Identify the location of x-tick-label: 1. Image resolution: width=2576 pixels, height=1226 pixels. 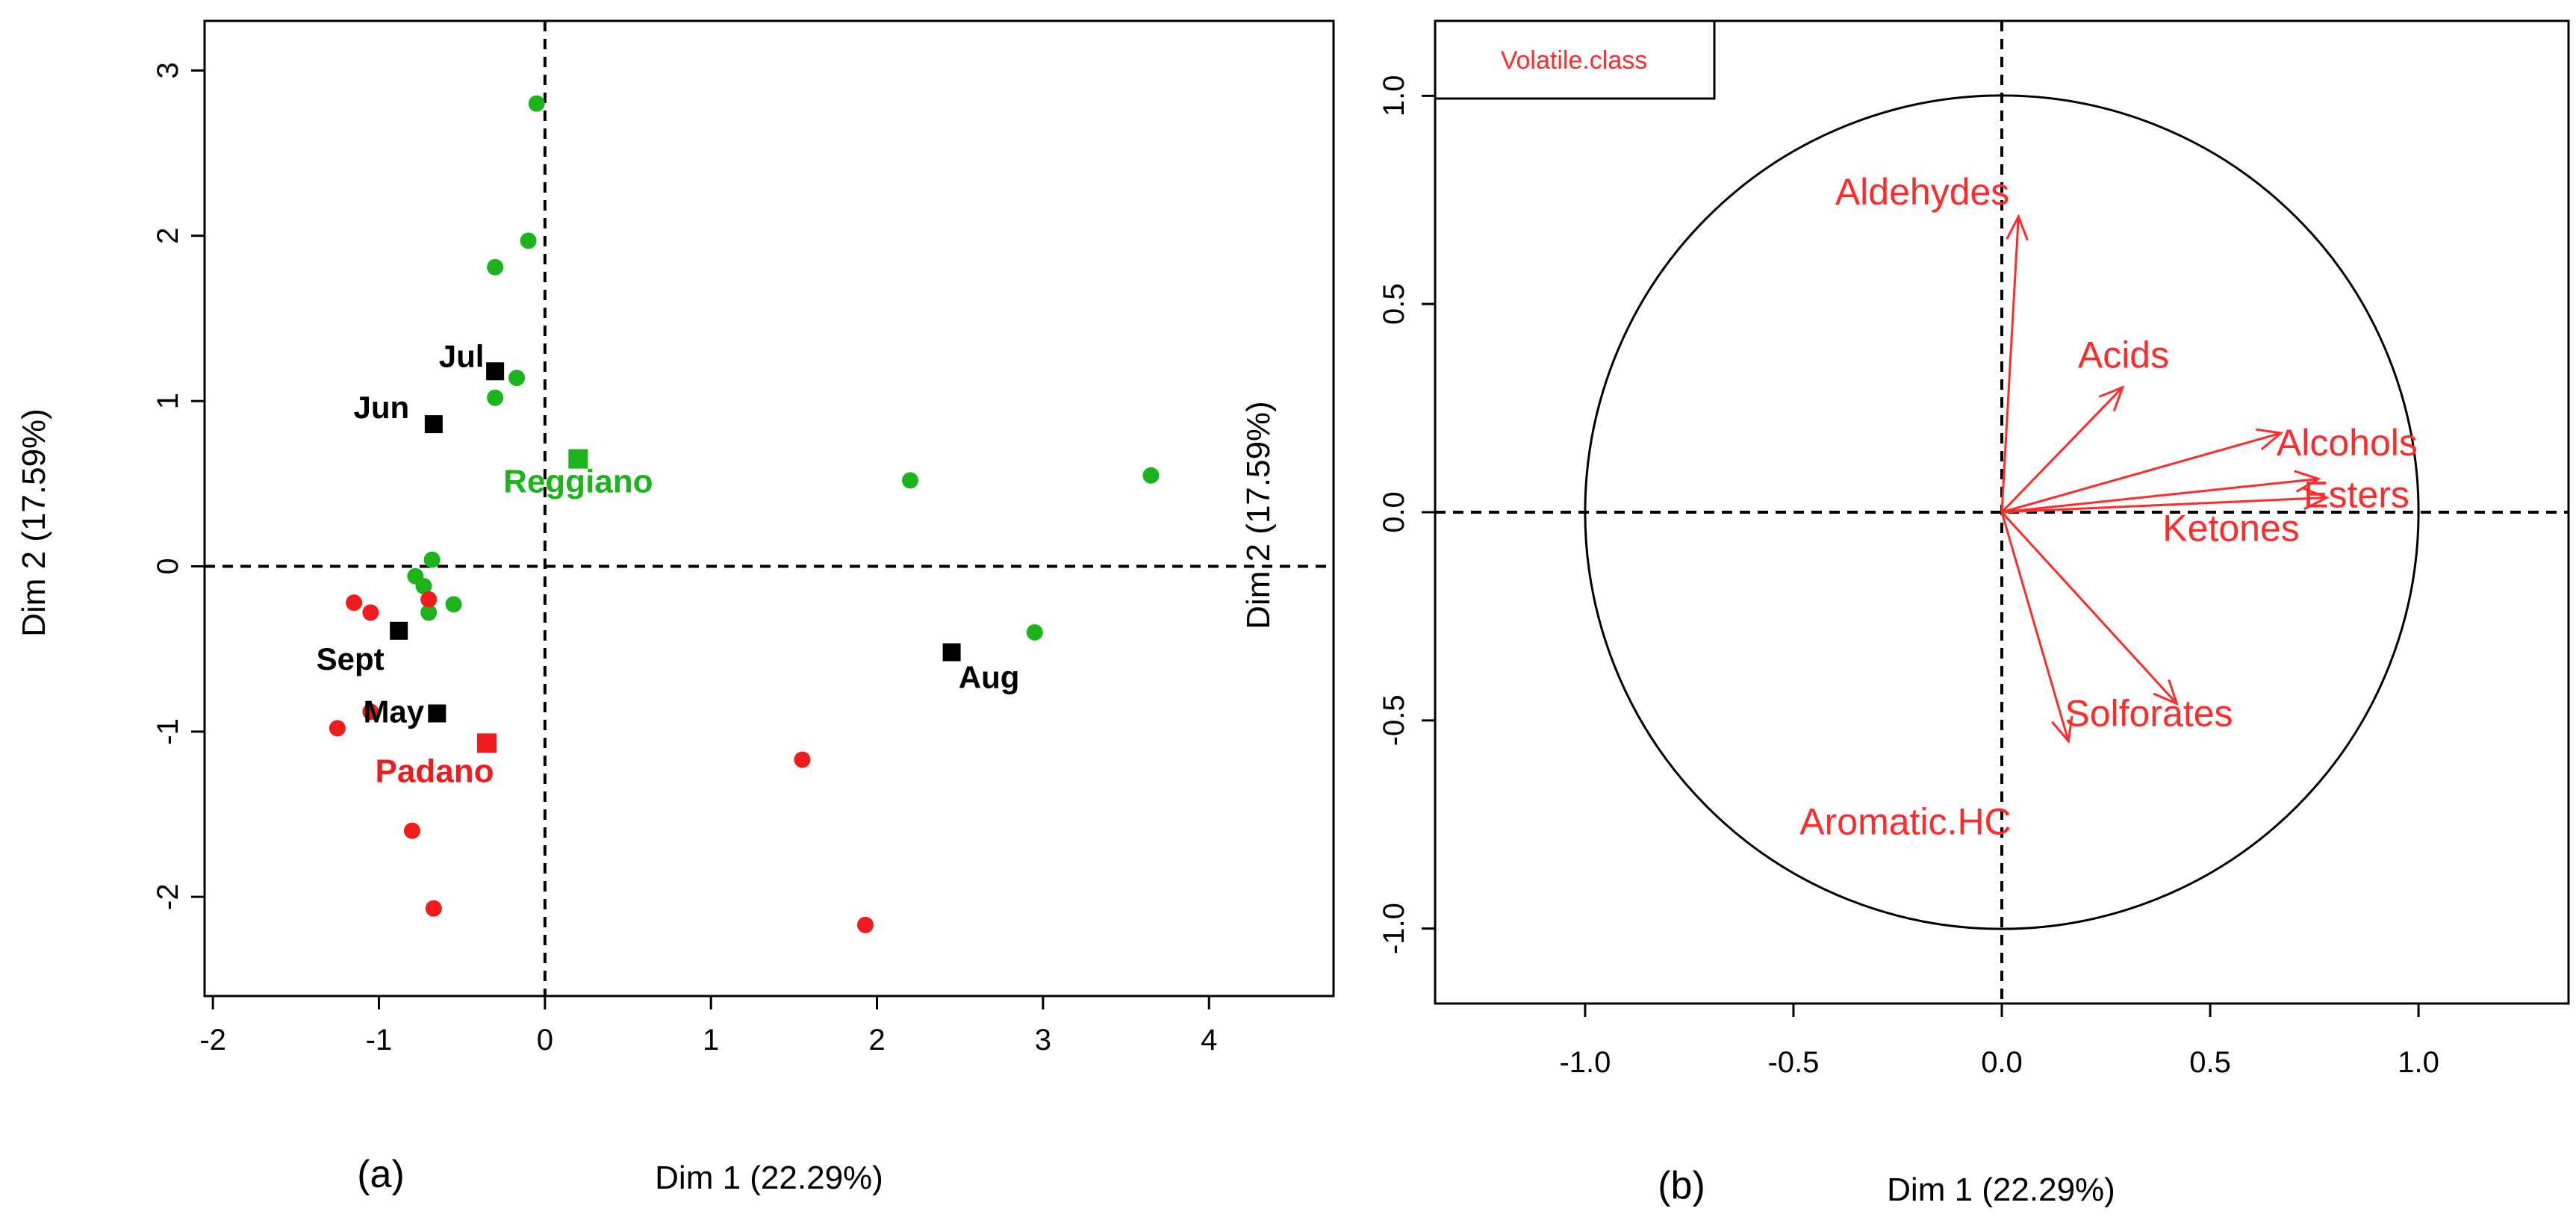
(711, 1040).